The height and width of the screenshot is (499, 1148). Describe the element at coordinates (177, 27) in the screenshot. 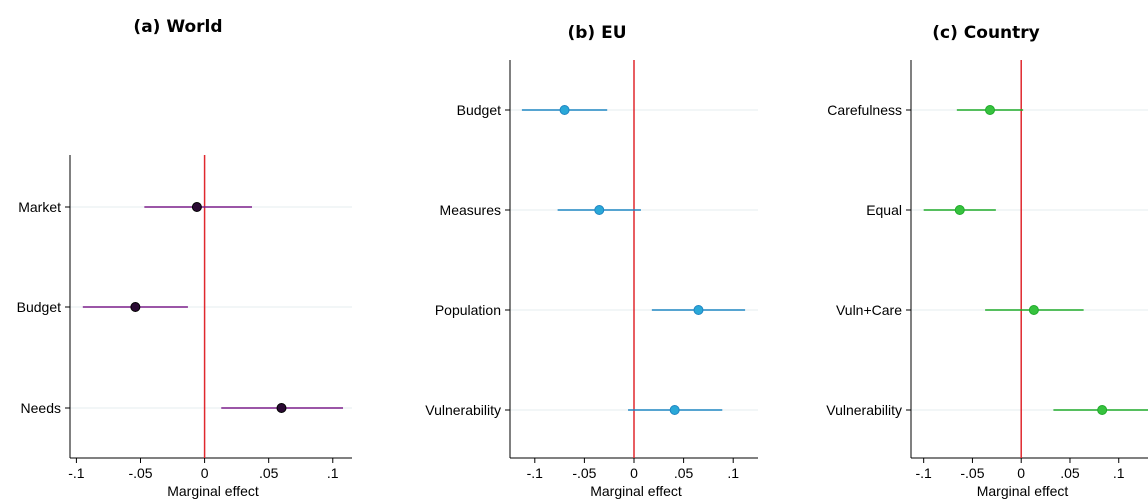

I see `panel-title: (a) World` at that location.